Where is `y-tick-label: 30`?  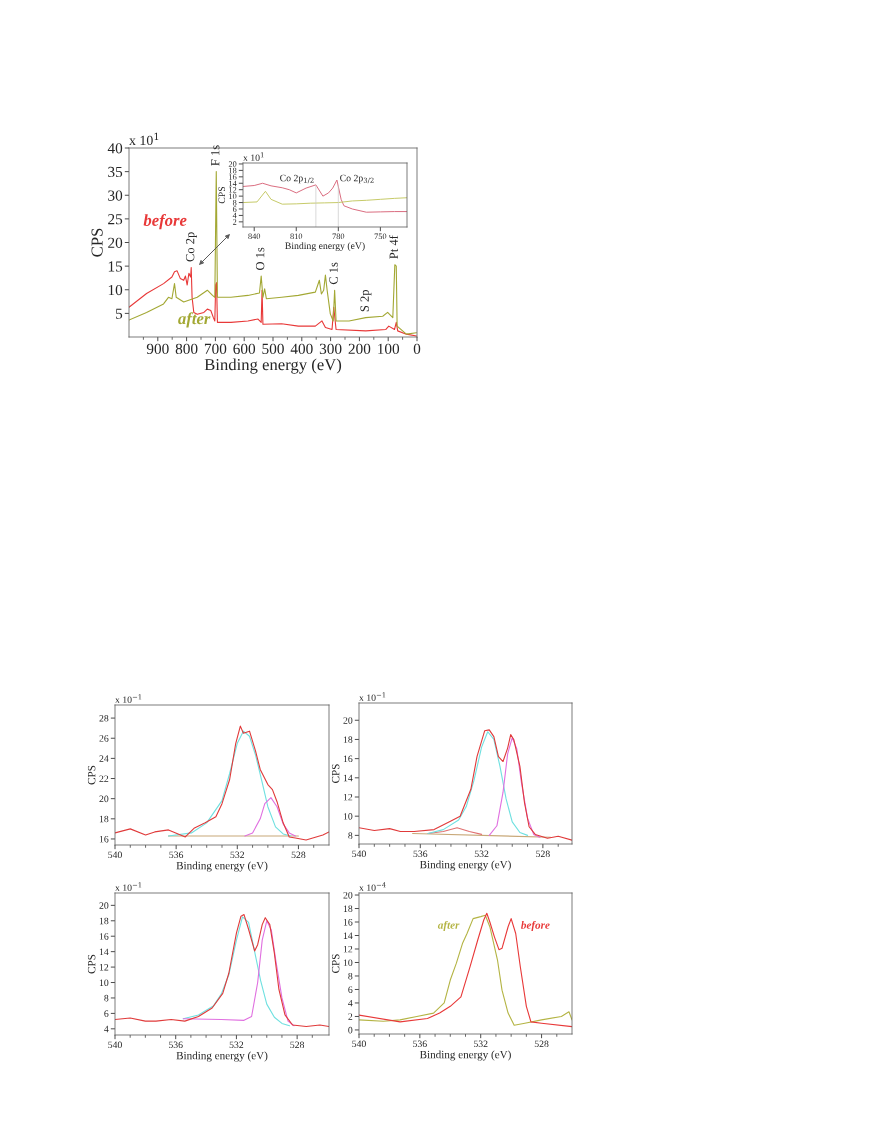
y-tick-label: 30 is located at coordinates (115, 195).